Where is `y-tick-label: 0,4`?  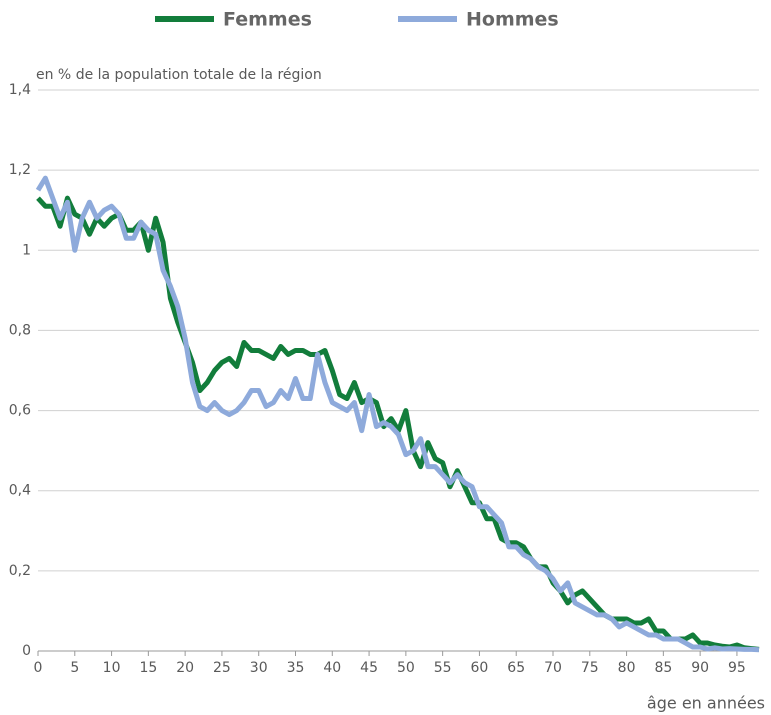
y-tick-label: 0,4 is located at coordinates (20, 491).